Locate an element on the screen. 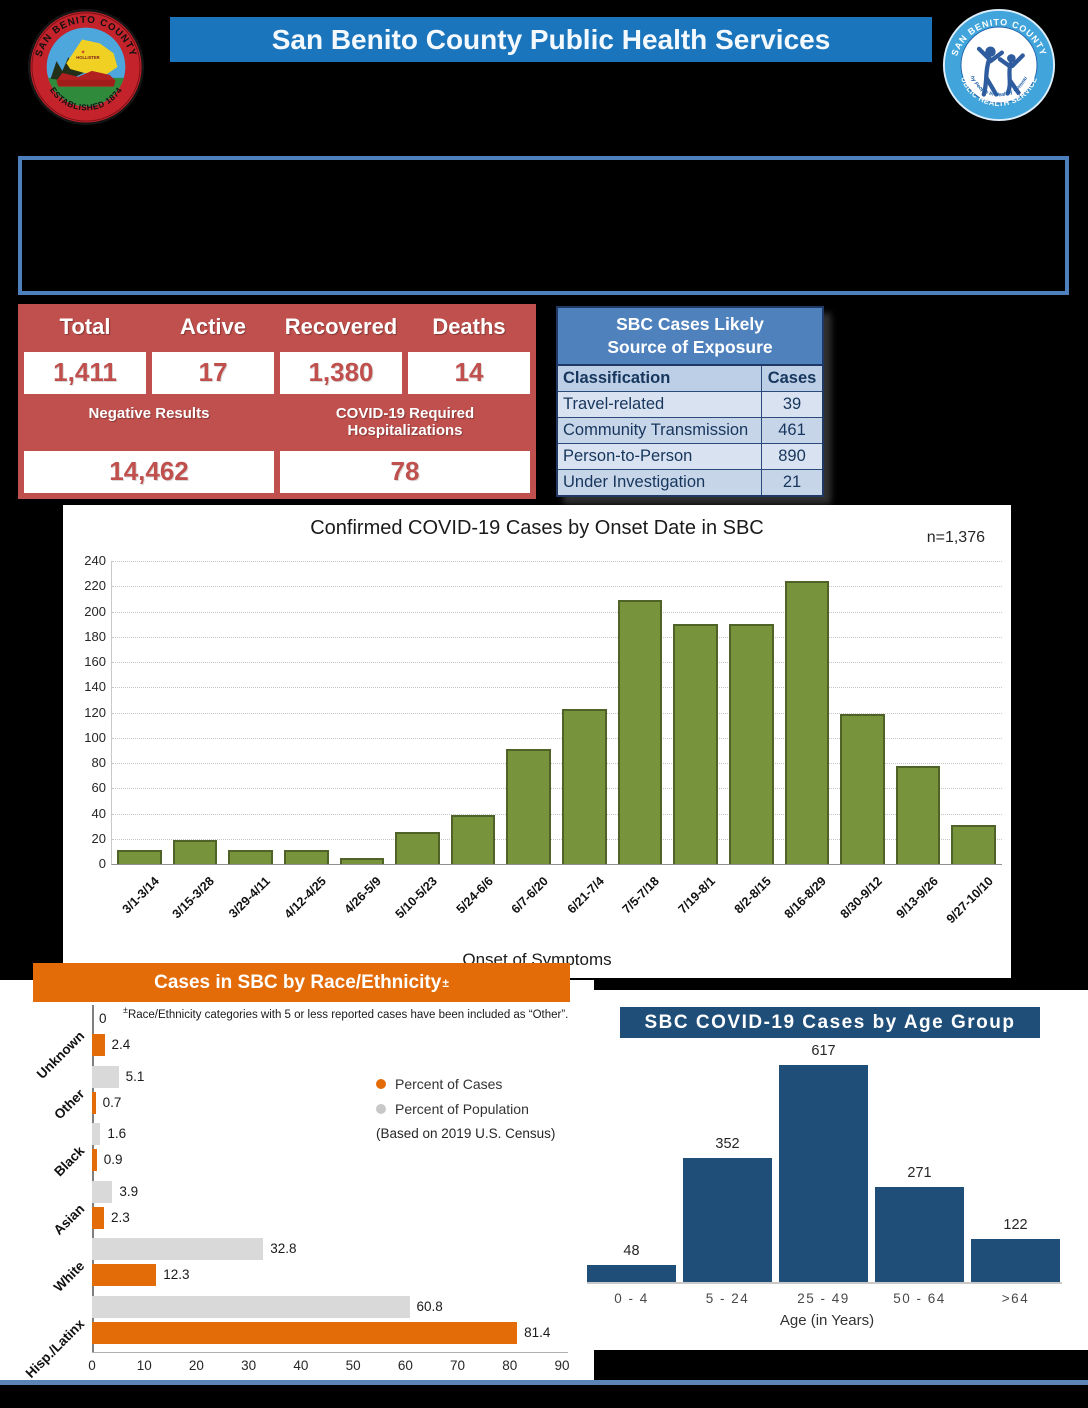 Image resolution: width=1088 pixels, height=1408 pixels. y-axis-tick-label: 160 is located at coordinates (95, 661).